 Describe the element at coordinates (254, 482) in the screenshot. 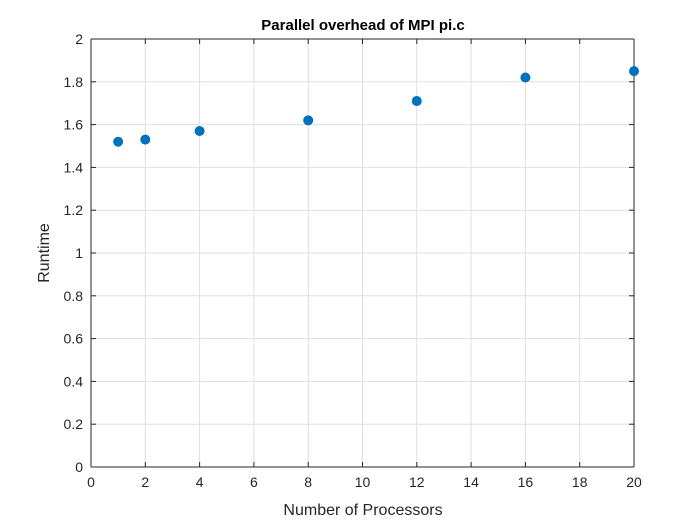

I see `x-tick-label: 6` at that location.